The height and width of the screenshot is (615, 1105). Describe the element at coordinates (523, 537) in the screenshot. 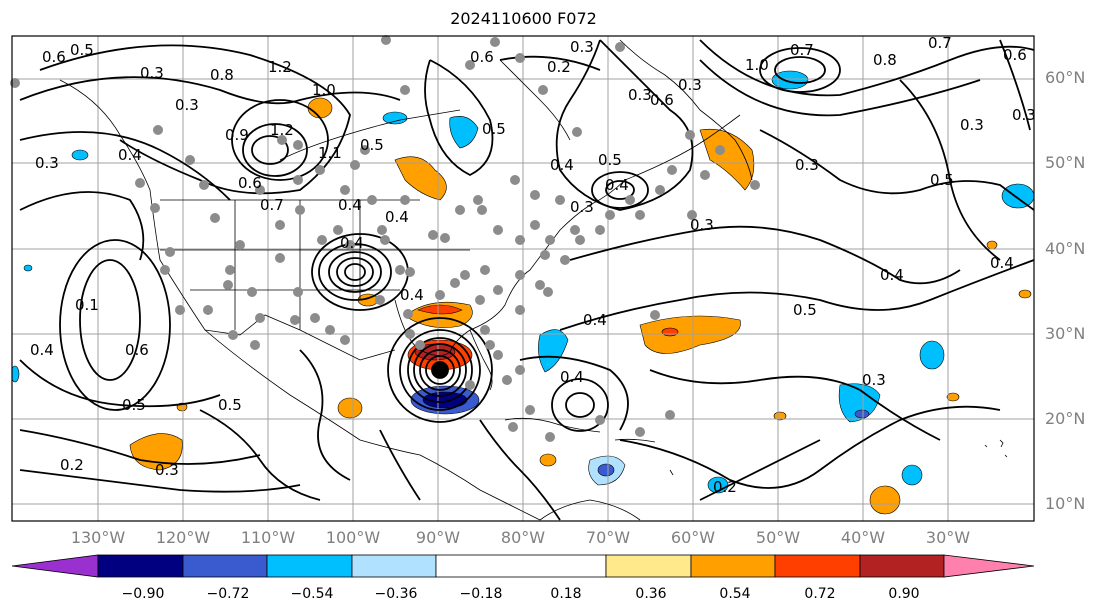

I see `lon-label: 80°W` at that location.